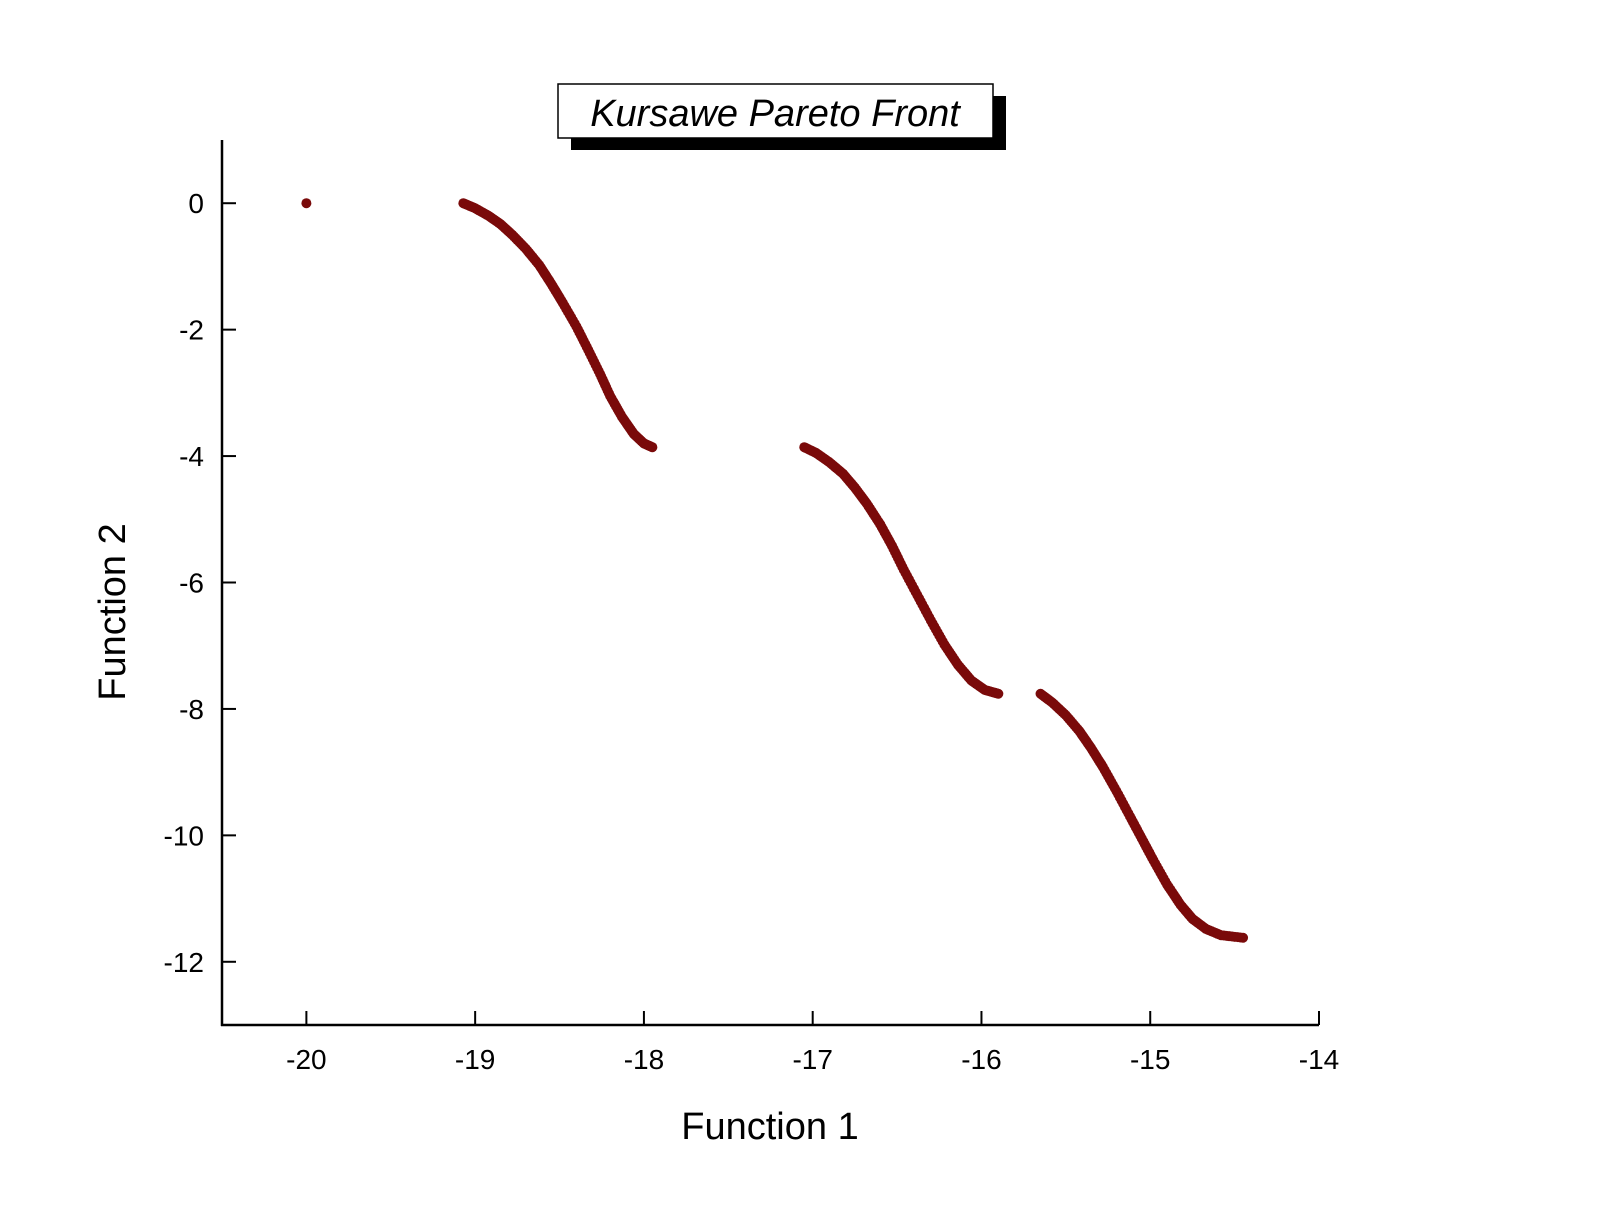  I want to click on y-tick-label: -4, so click(191, 456).